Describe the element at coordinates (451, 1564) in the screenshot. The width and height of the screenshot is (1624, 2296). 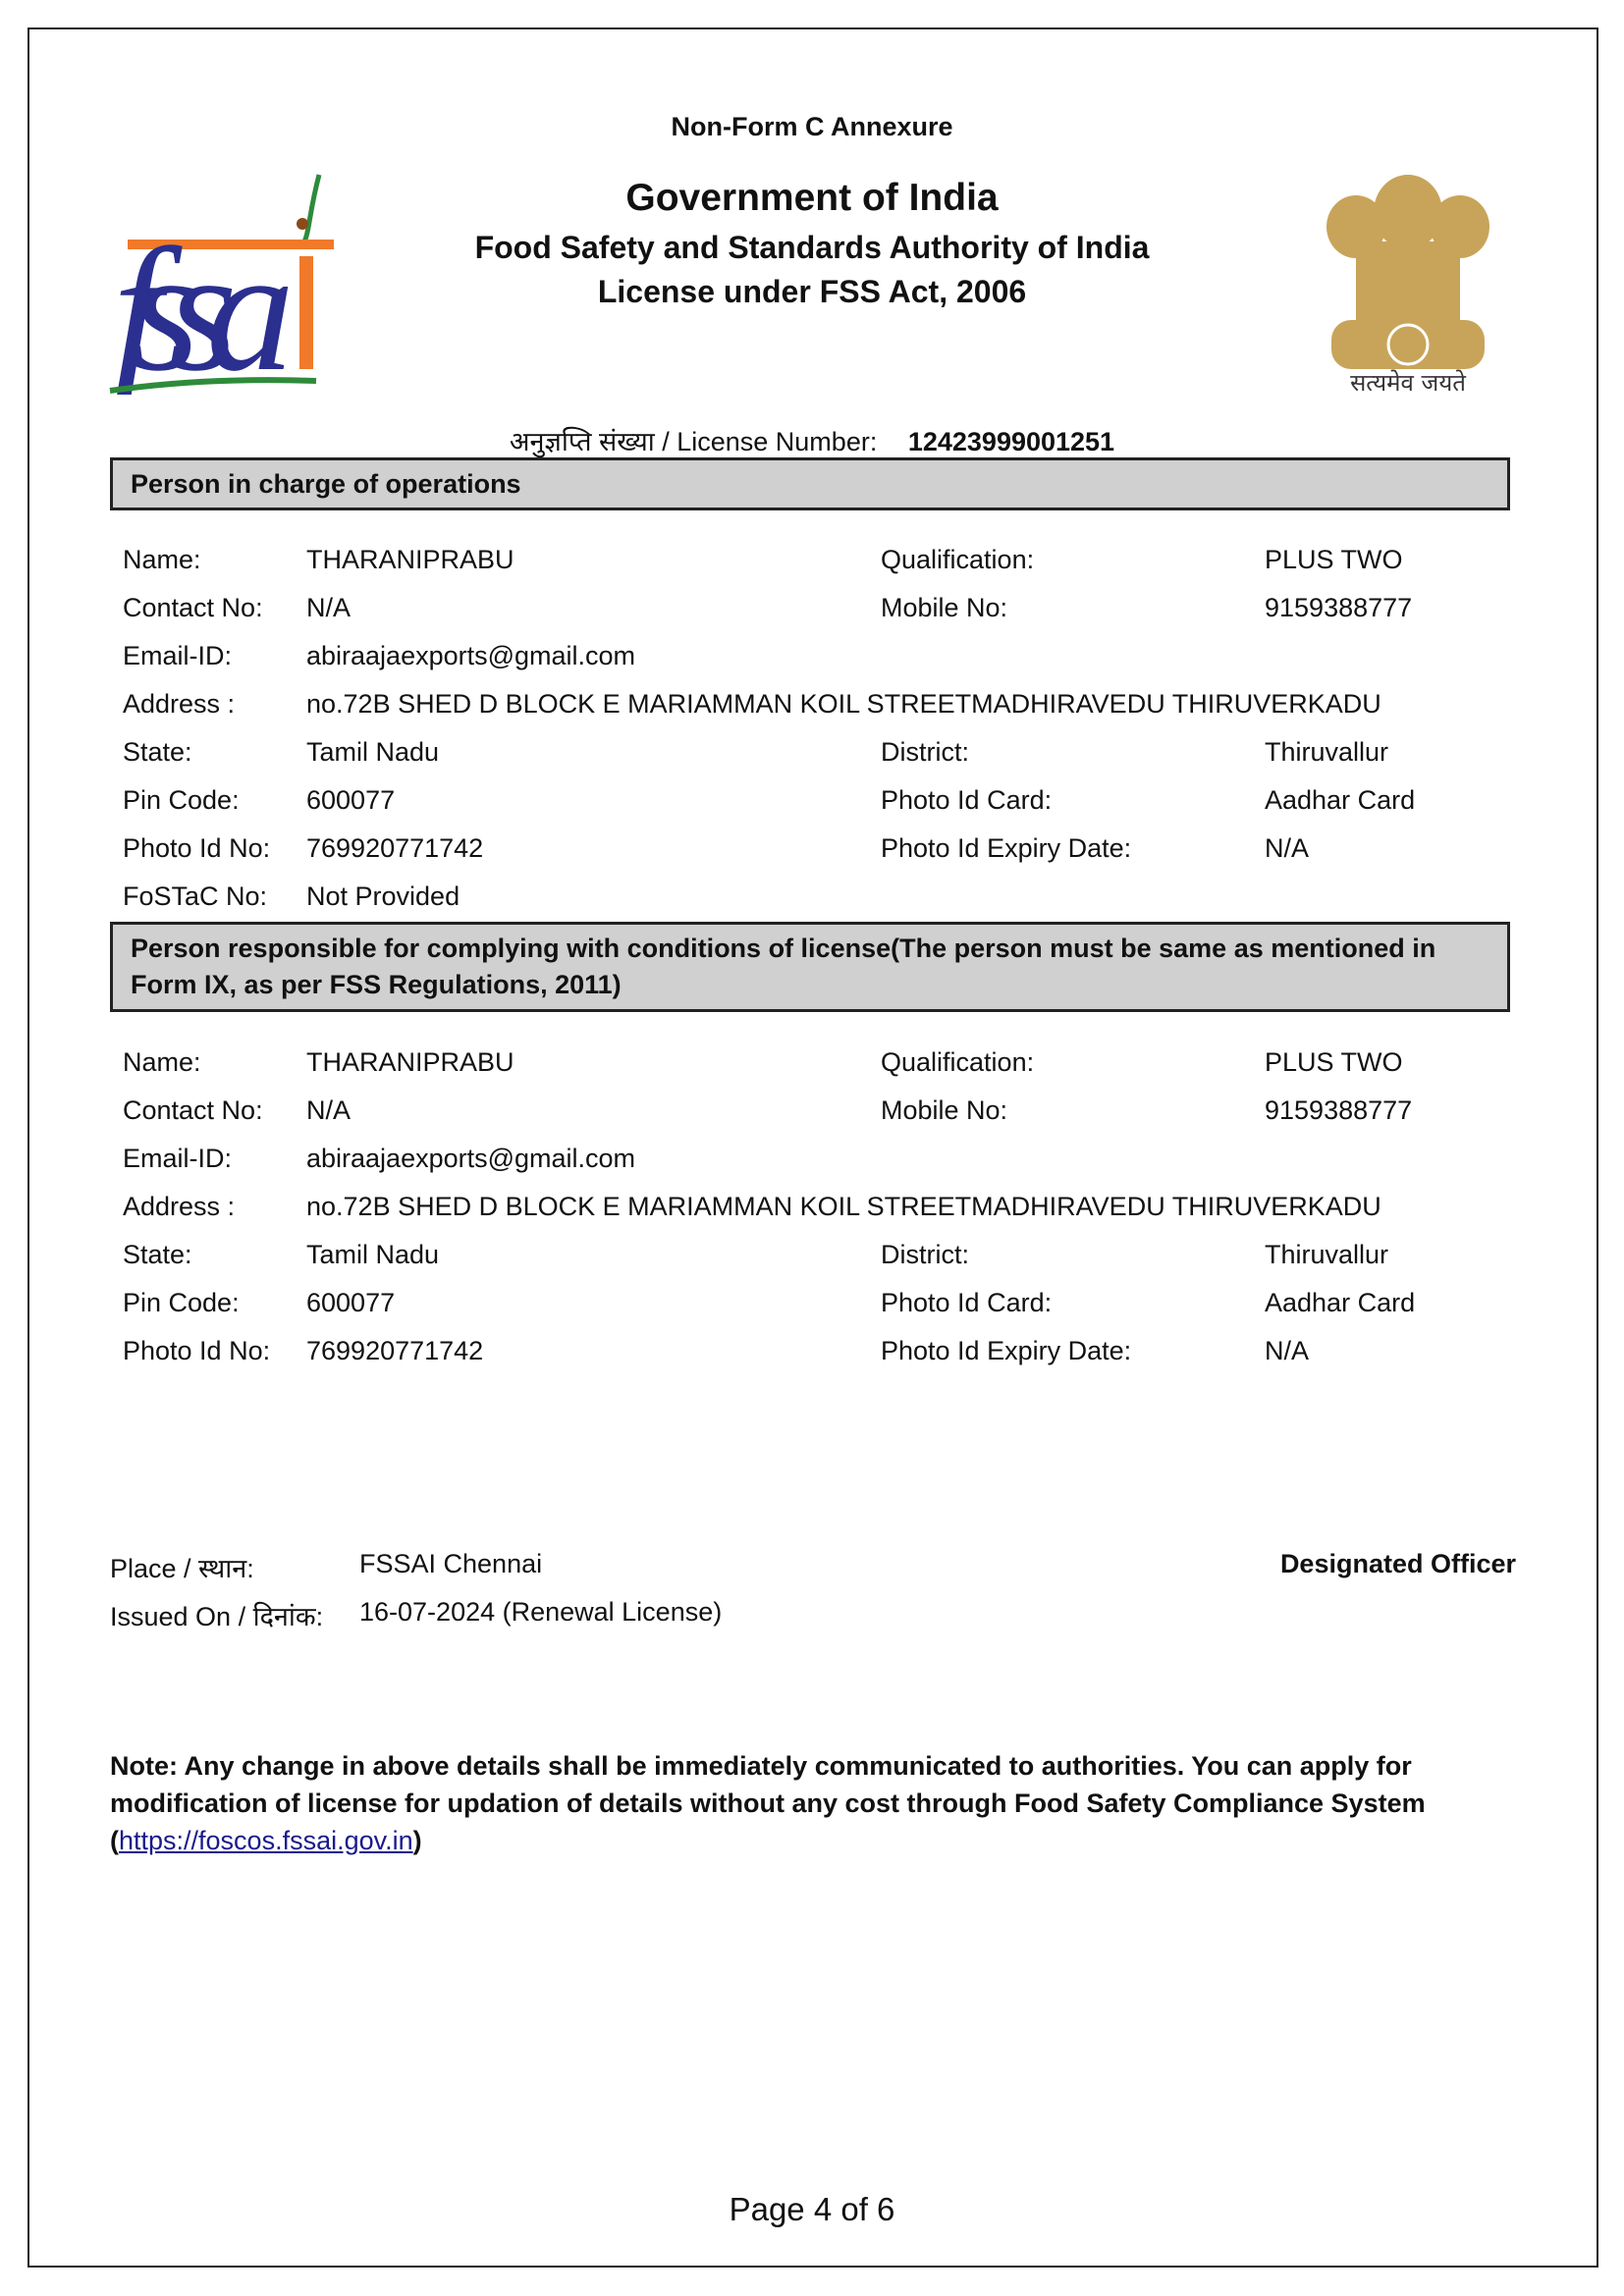
I see `place-value: FSSAI Chennai` at that location.